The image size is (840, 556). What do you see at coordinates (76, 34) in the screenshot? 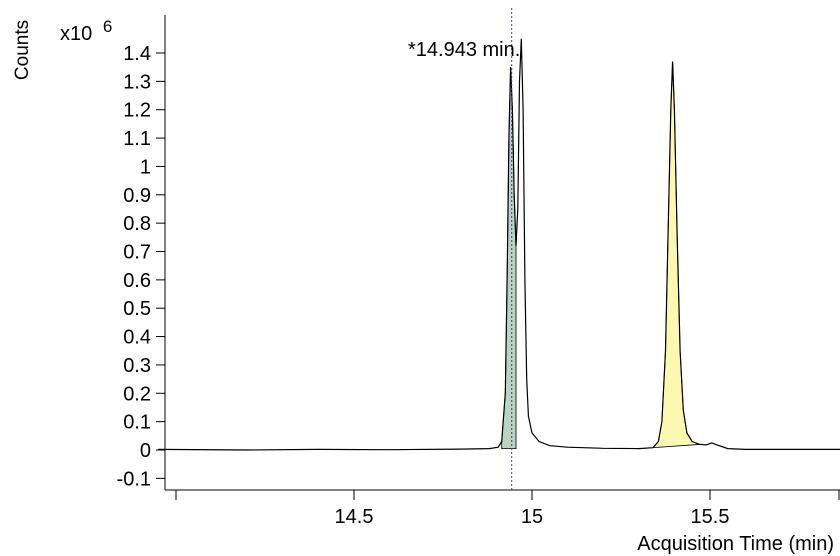
I see `y-multiplier-base: x10` at bounding box center [76, 34].